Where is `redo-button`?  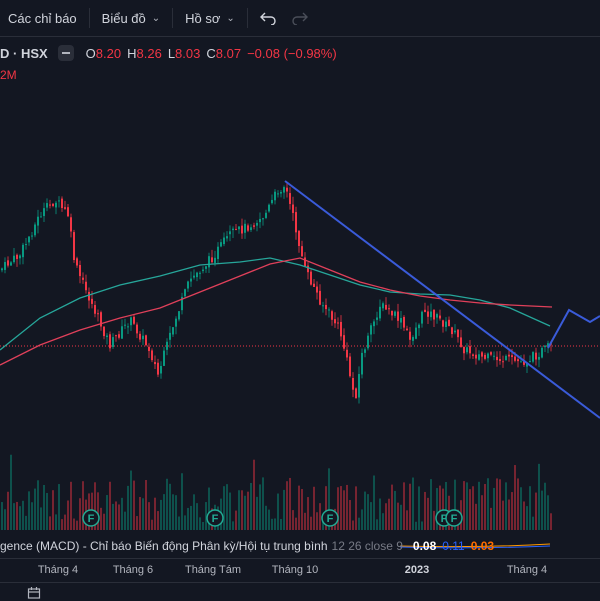
redo-button is located at coordinates (300, 18).